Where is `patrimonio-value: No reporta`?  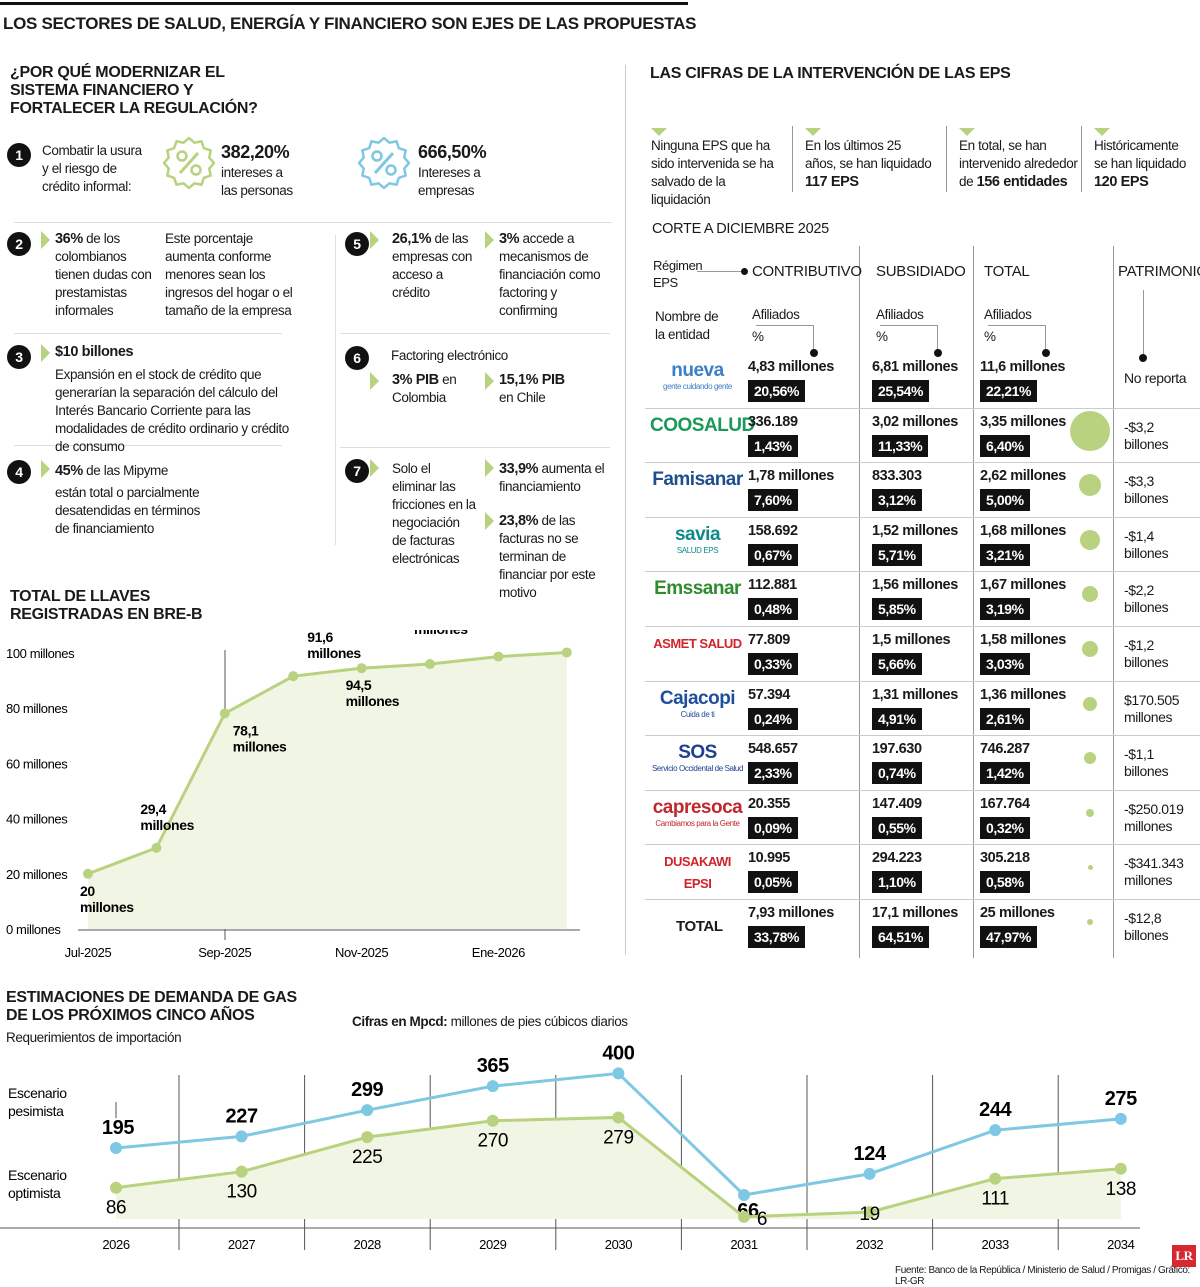
patrimonio-value: No reporta is located at coordinates (1155, 378).